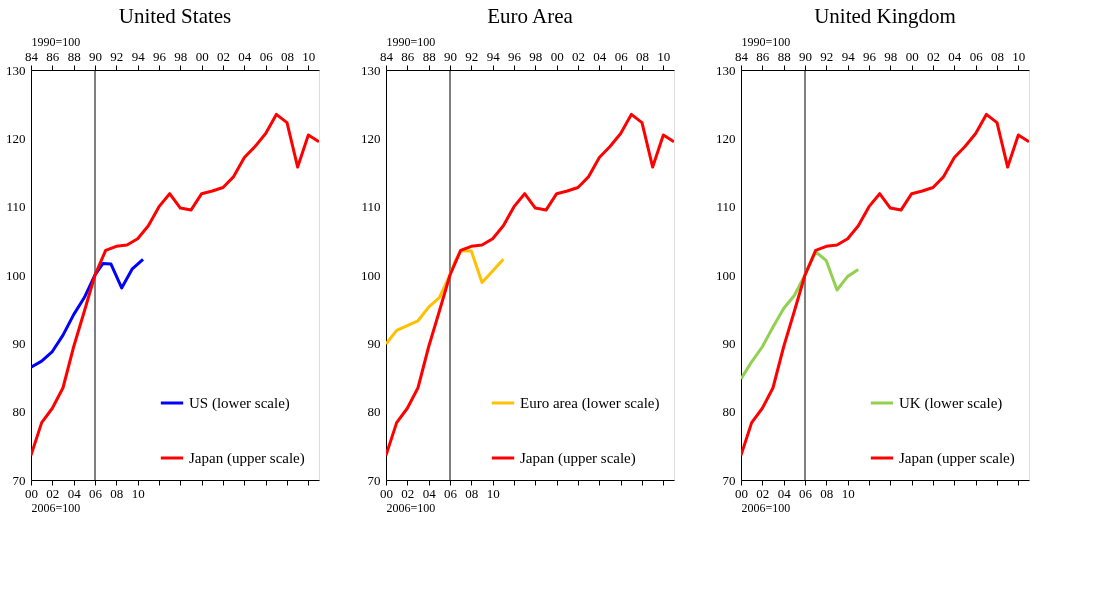 The image size is (1102, 597). What do you see at coordinates (530, 16) in the screenshot?
I see `chart-title: Euro Area` at bounding box center [530, 16].